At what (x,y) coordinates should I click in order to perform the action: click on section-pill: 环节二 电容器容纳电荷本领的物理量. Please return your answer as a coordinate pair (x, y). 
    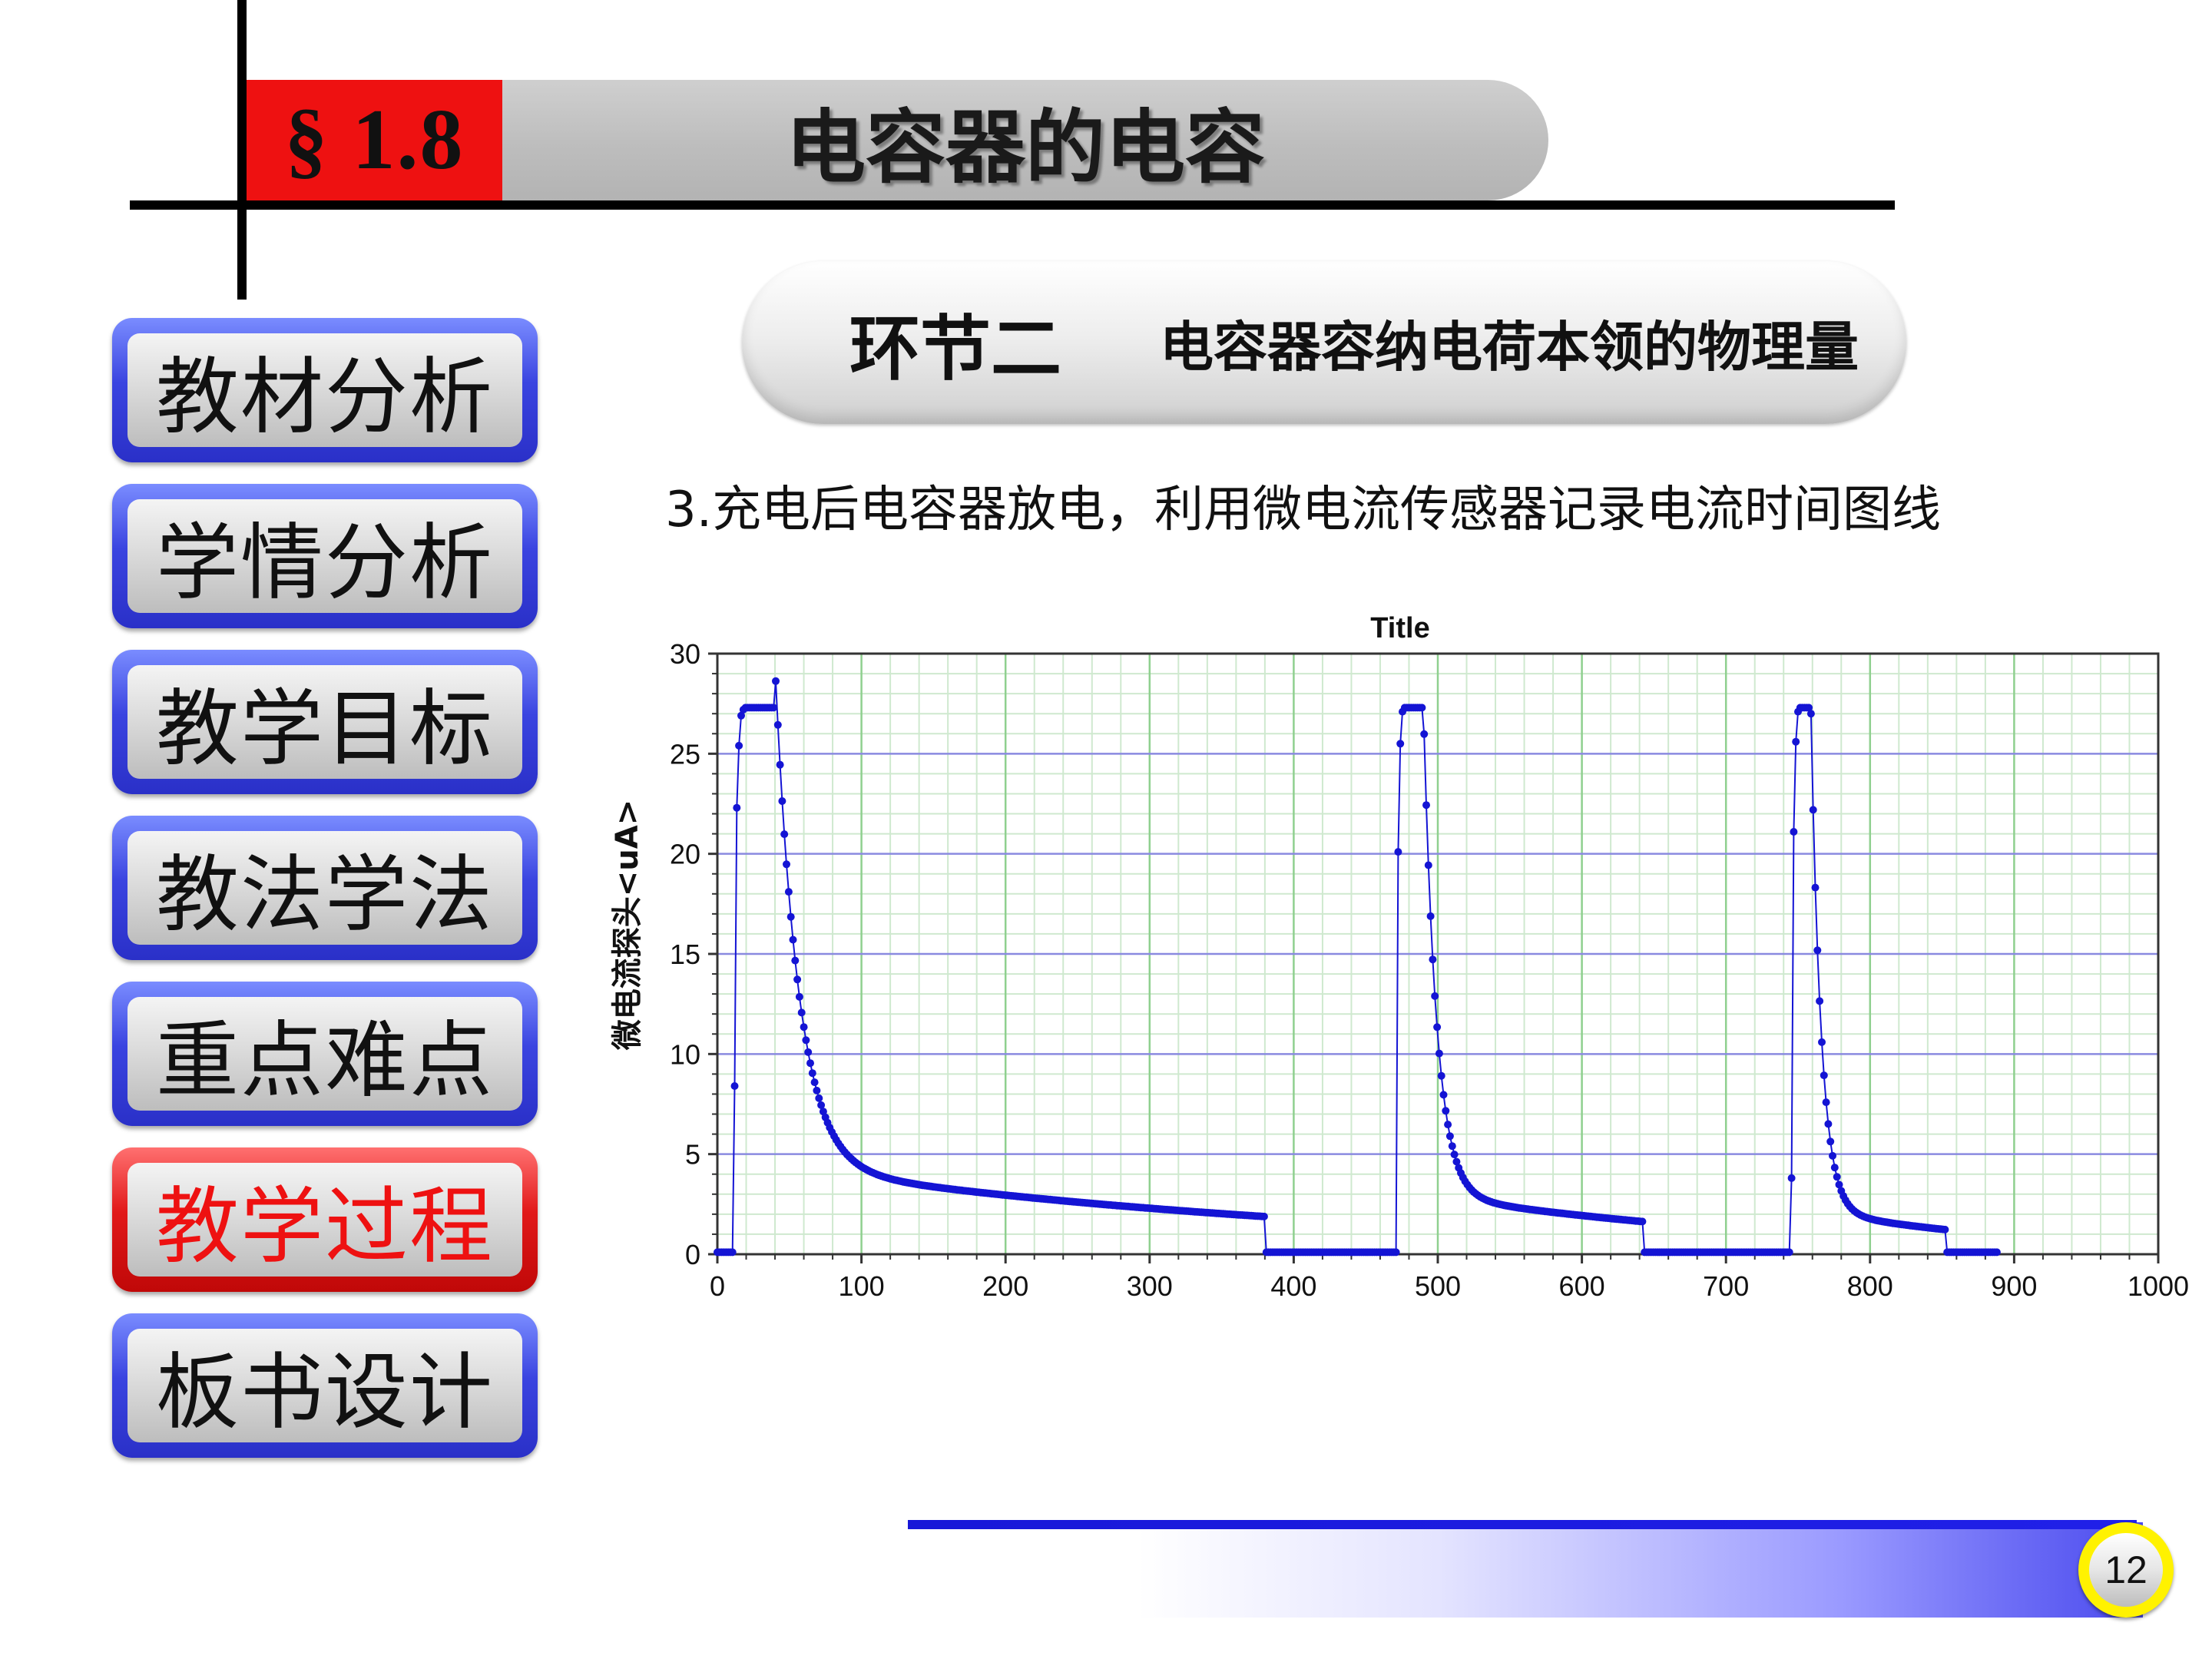
    Looking at the image, I should click on (1324, 343).